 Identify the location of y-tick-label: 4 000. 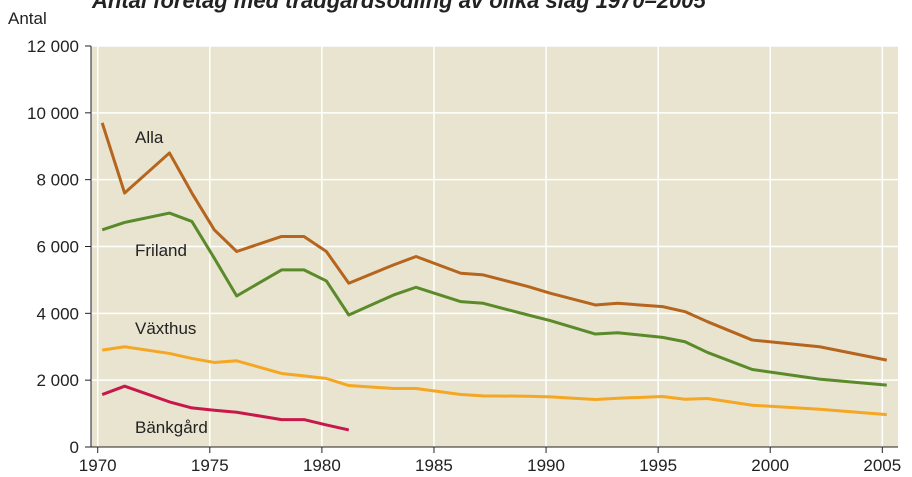
(57, 313).